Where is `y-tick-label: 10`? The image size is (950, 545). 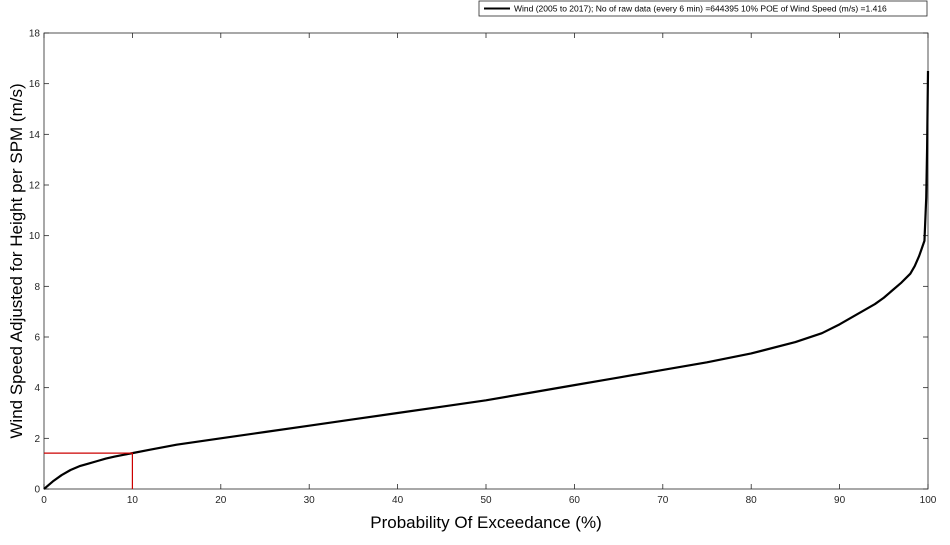 y-tick-label: 10 is located at coordinates (35, 236).